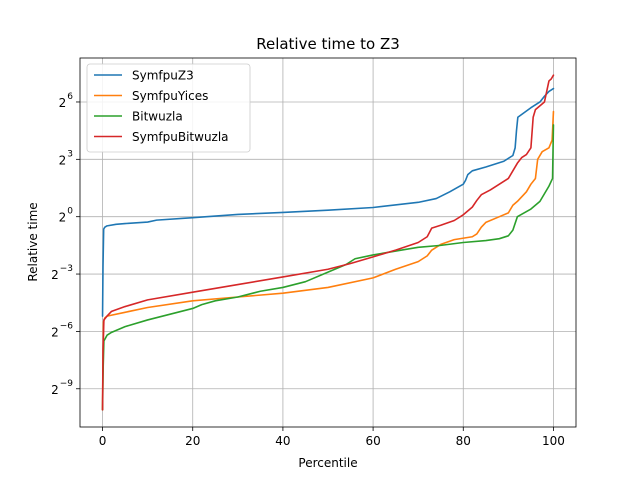 The width and height of the screenshot is (640, 480). I want to click on y-tick-exponent: −9, so click(67, 384).